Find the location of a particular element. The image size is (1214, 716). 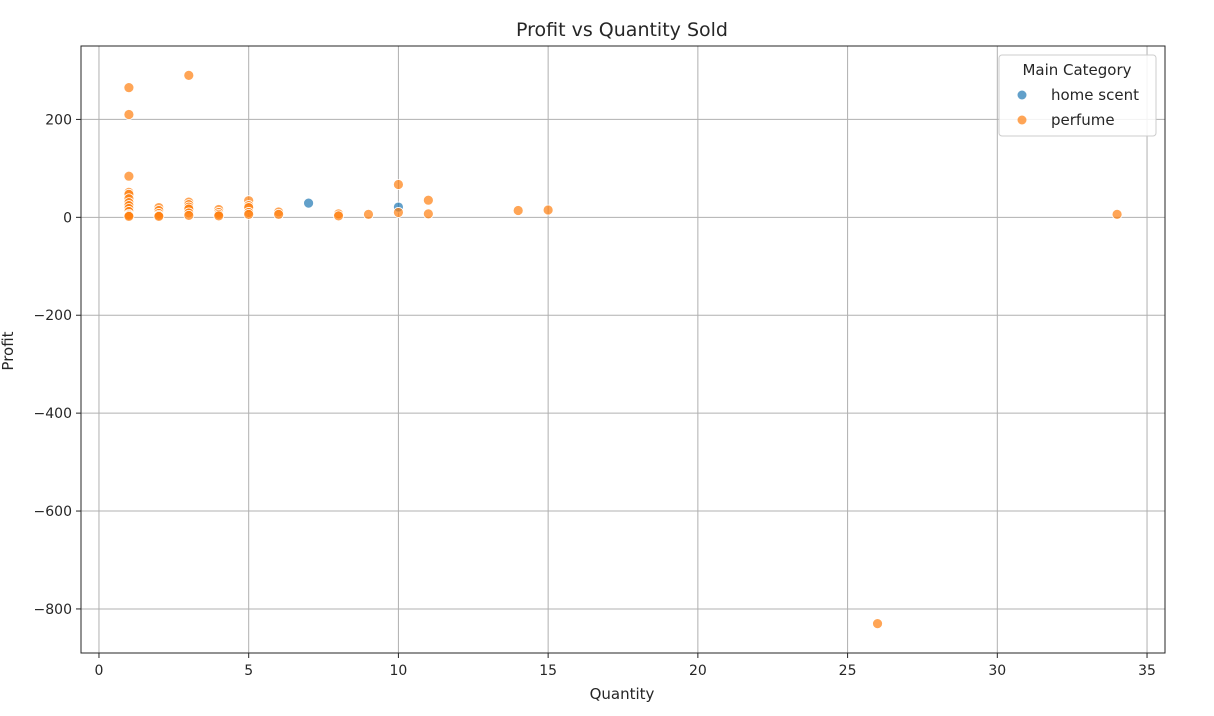

x-tick-label: 15 is located at coordinates (548, 671).